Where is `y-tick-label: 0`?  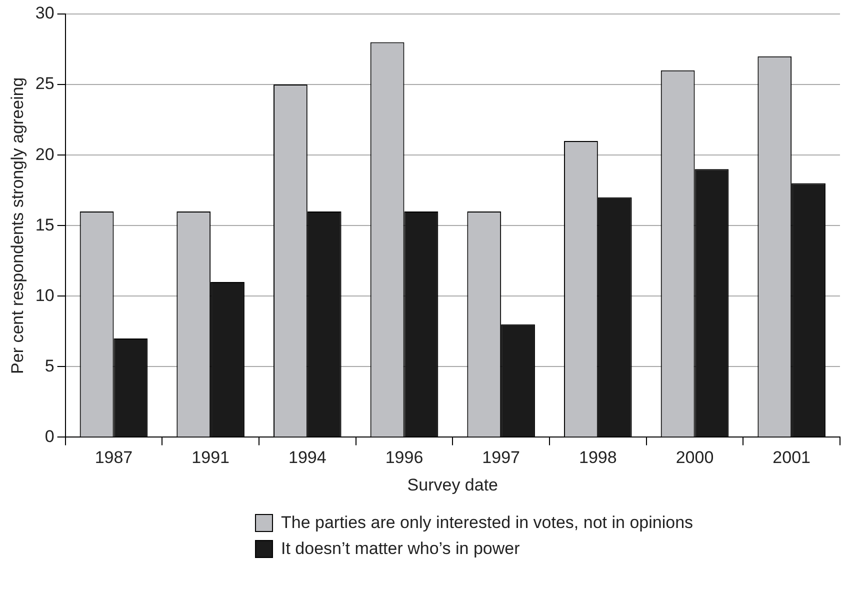
y-tick-label: 0 is located at coordinates (49, 436).